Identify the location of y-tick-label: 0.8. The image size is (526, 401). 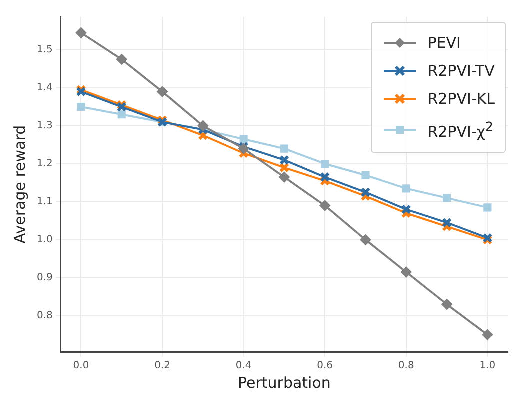
(44, 316).